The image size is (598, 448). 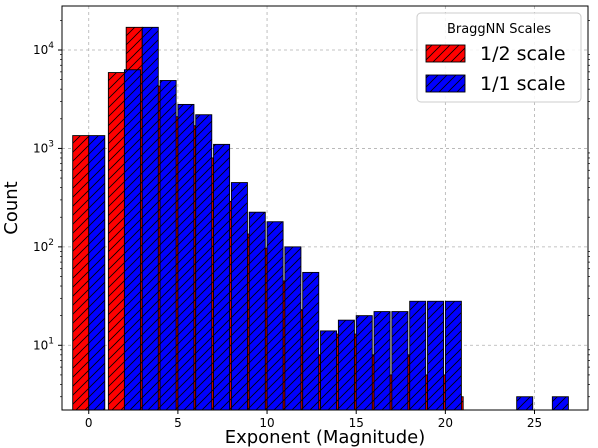 I want to click on legend-item-1-2-scale: 1/2 scale, so click(x=495, y=54).